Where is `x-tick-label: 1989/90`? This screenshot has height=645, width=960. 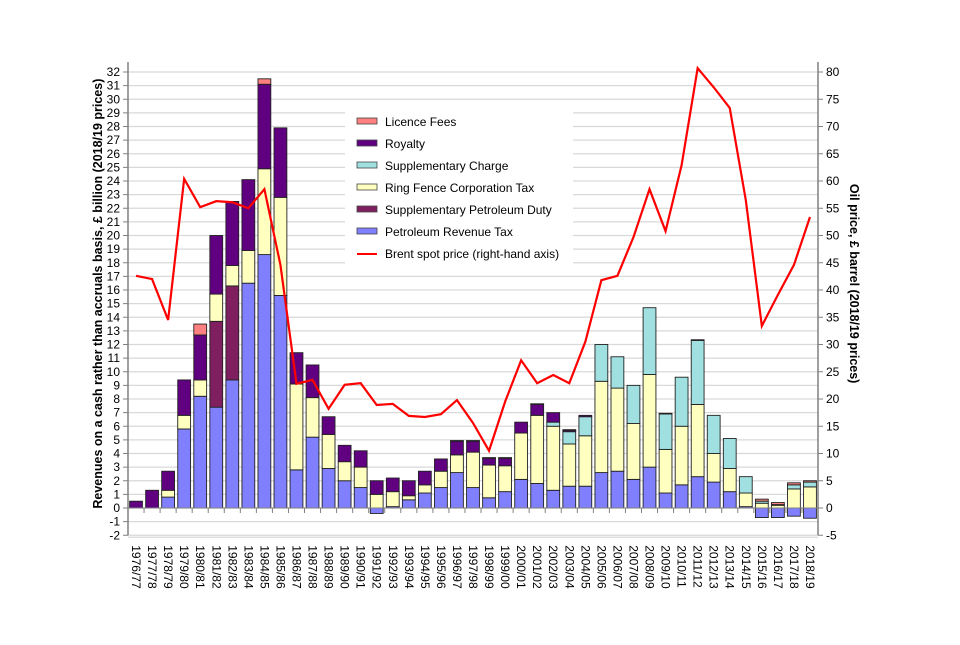 x-tick-label: 1989/90 is located at coordinates (345, 567).